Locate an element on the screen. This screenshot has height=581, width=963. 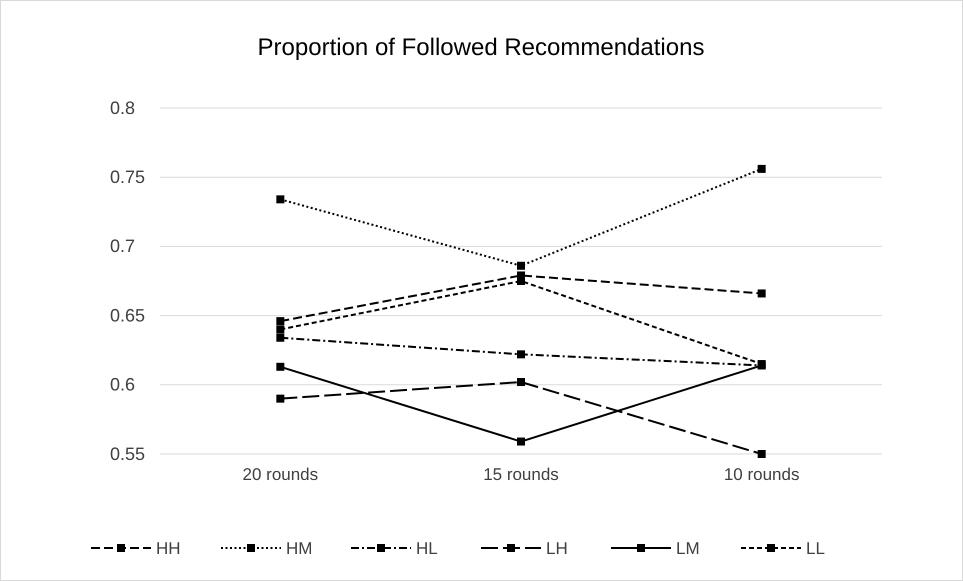
chart-title: Proportion of Followed Recommendations is located at coordinates (481, 47).